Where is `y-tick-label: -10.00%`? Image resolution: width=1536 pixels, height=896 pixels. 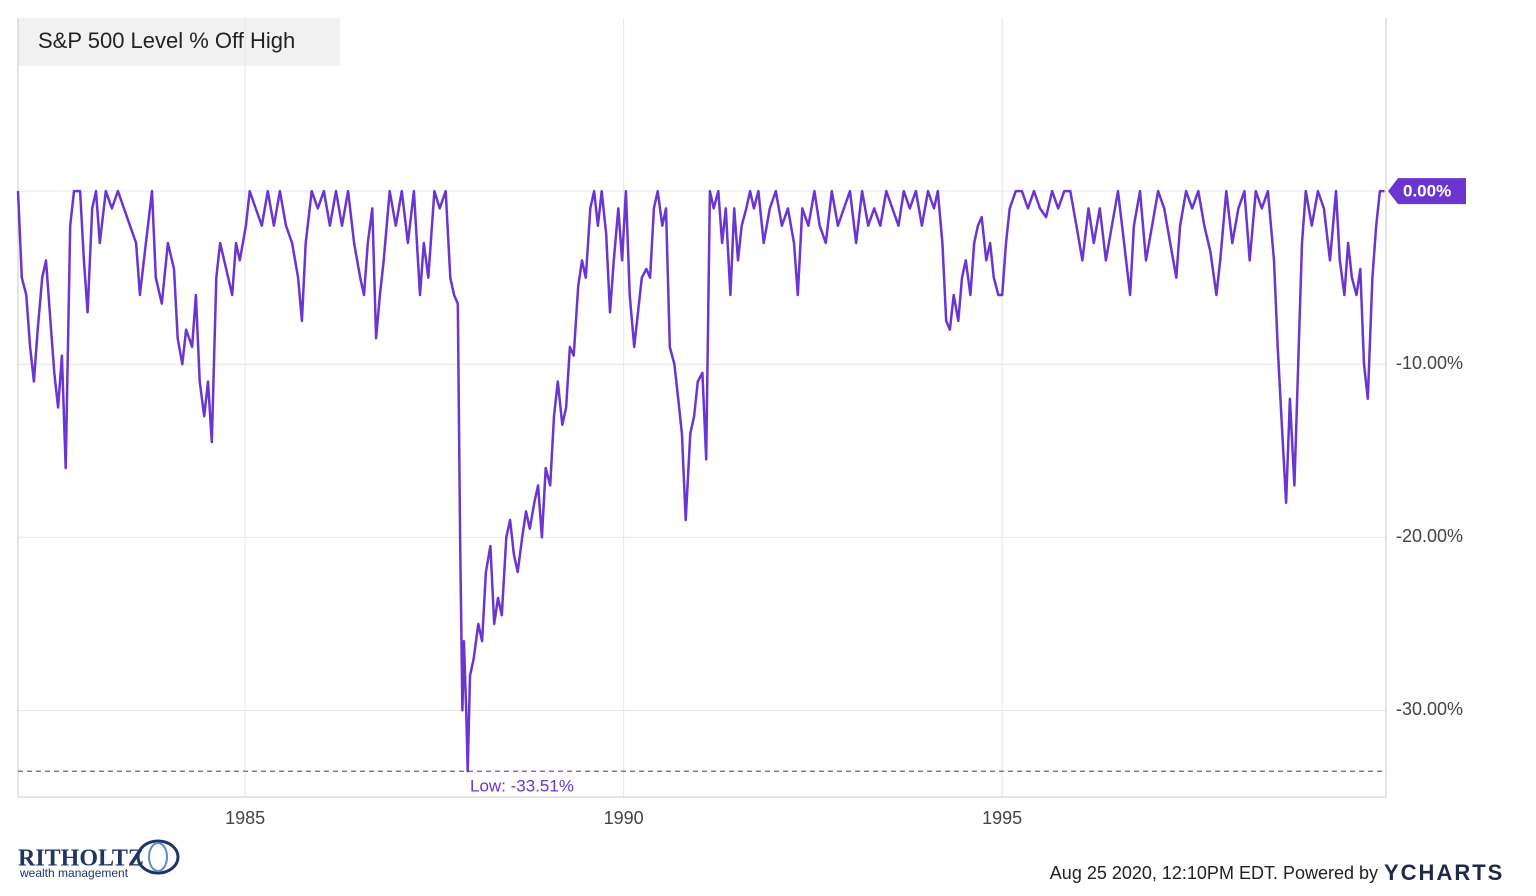 y-tick-label: -10.00% is located at coordinates (1429, 363).